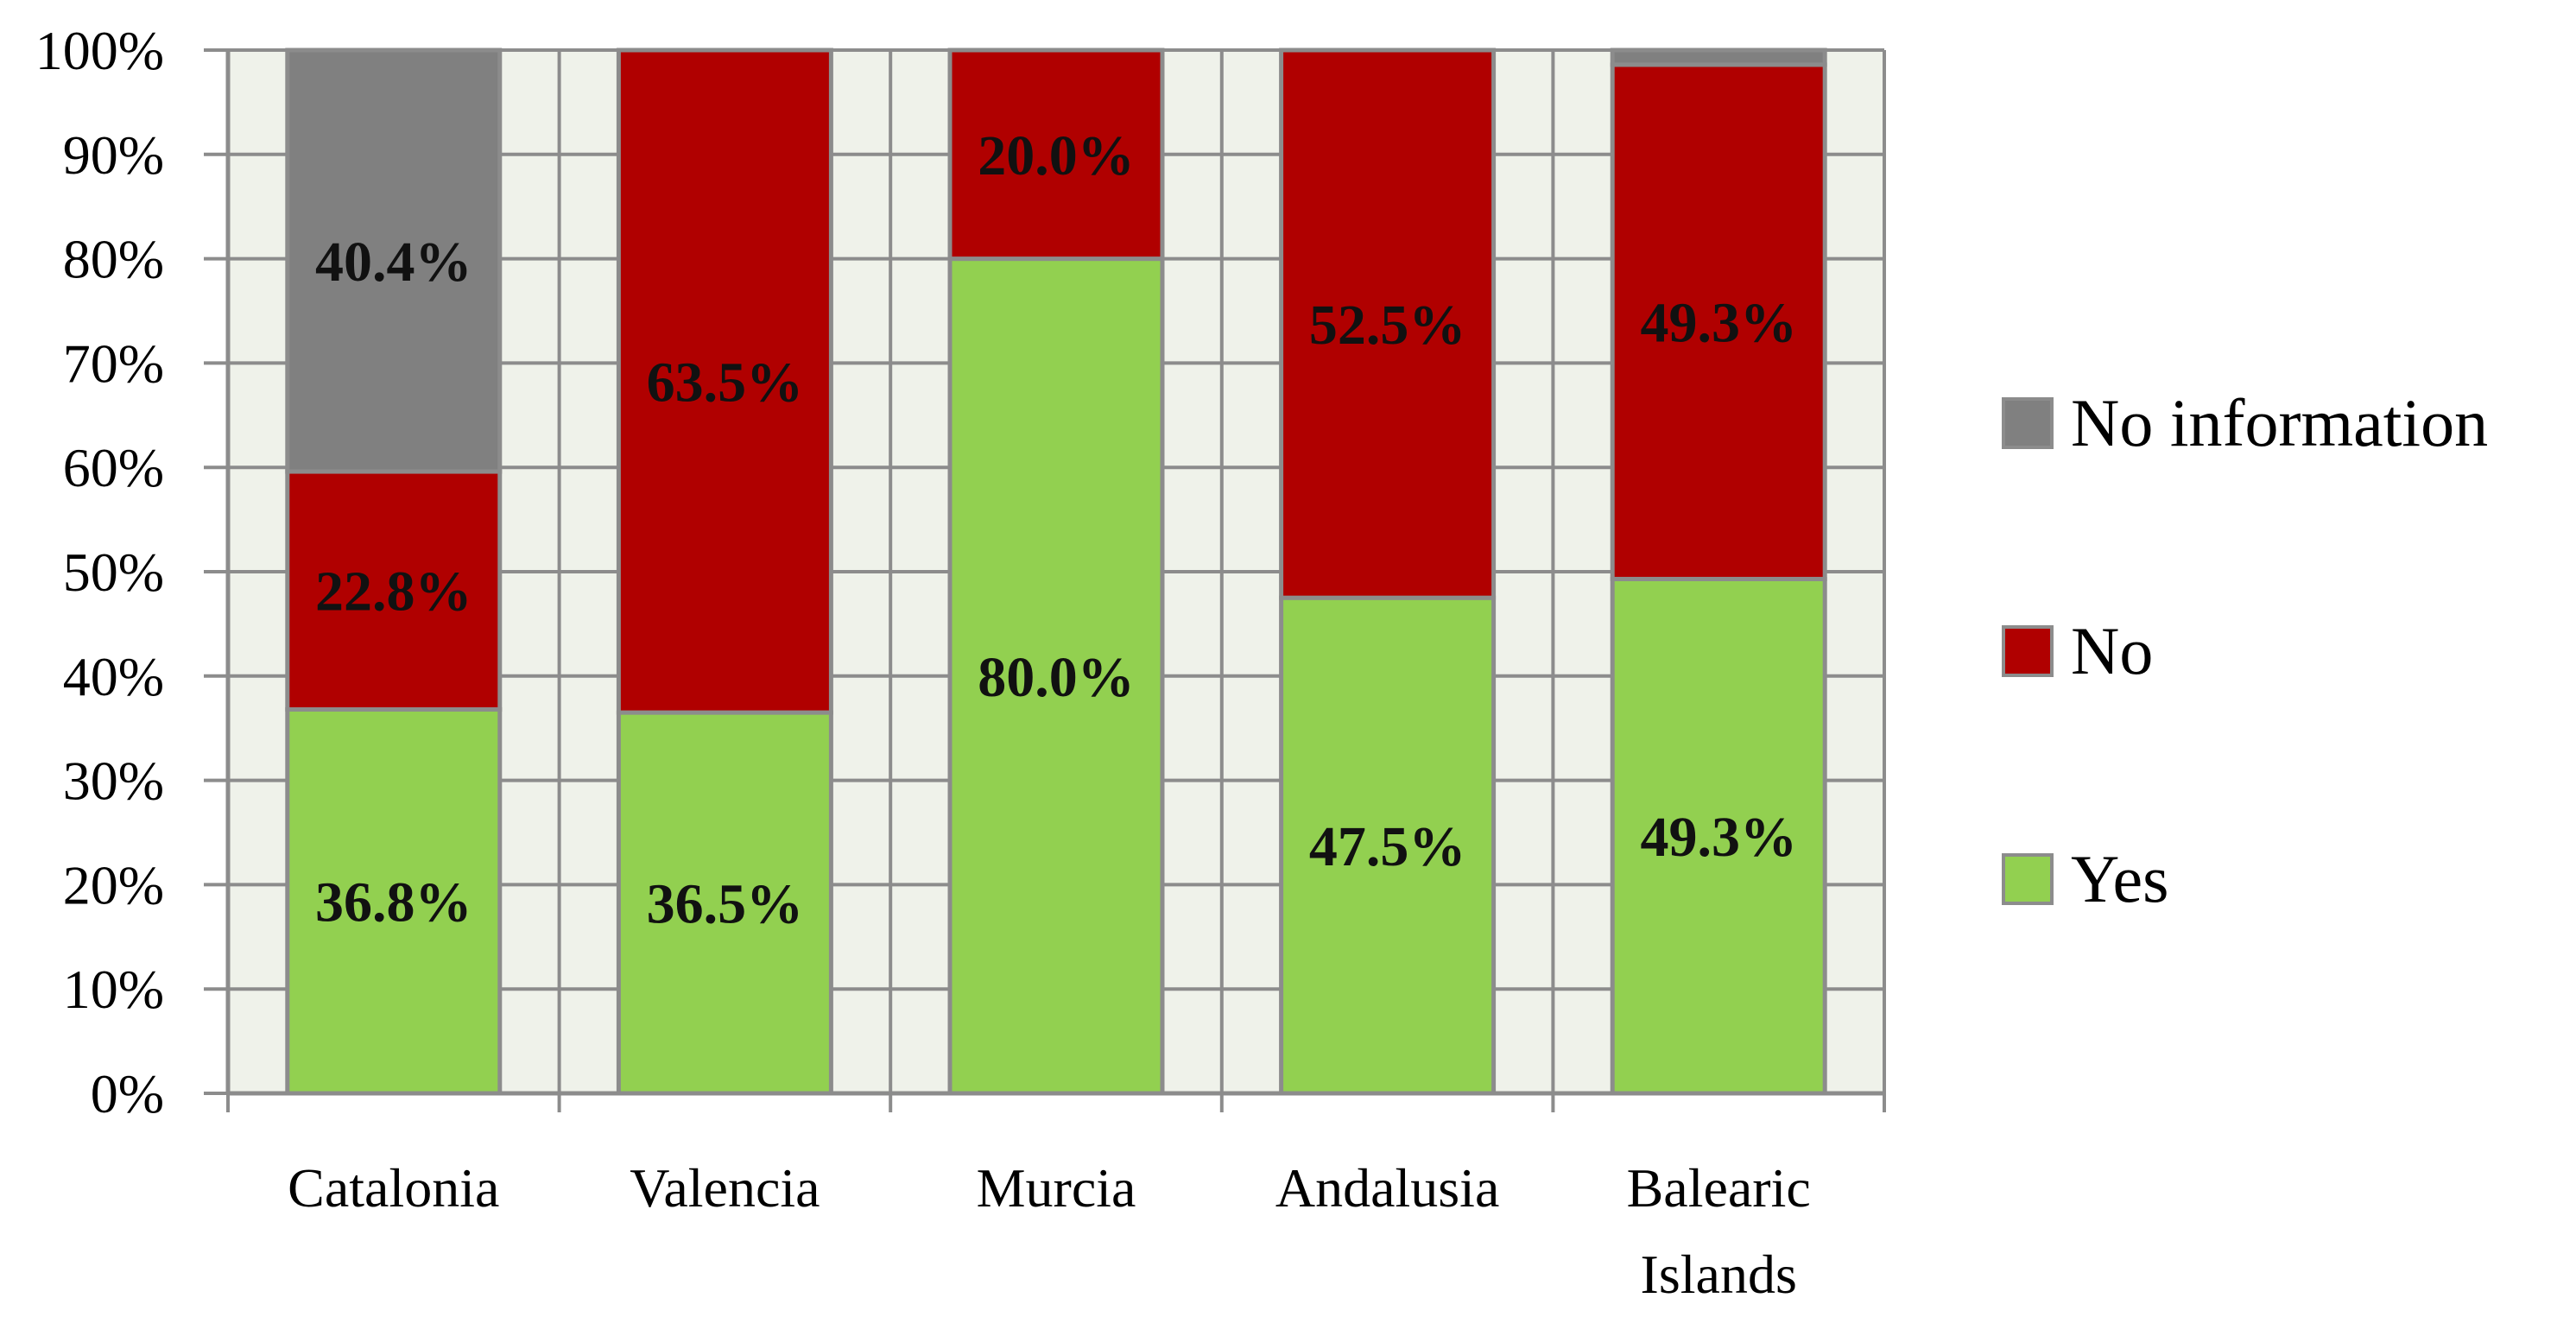 This screenshot has height=1317, width=2576. I want to click on y-tick-label: 90%, so click(113, 155).